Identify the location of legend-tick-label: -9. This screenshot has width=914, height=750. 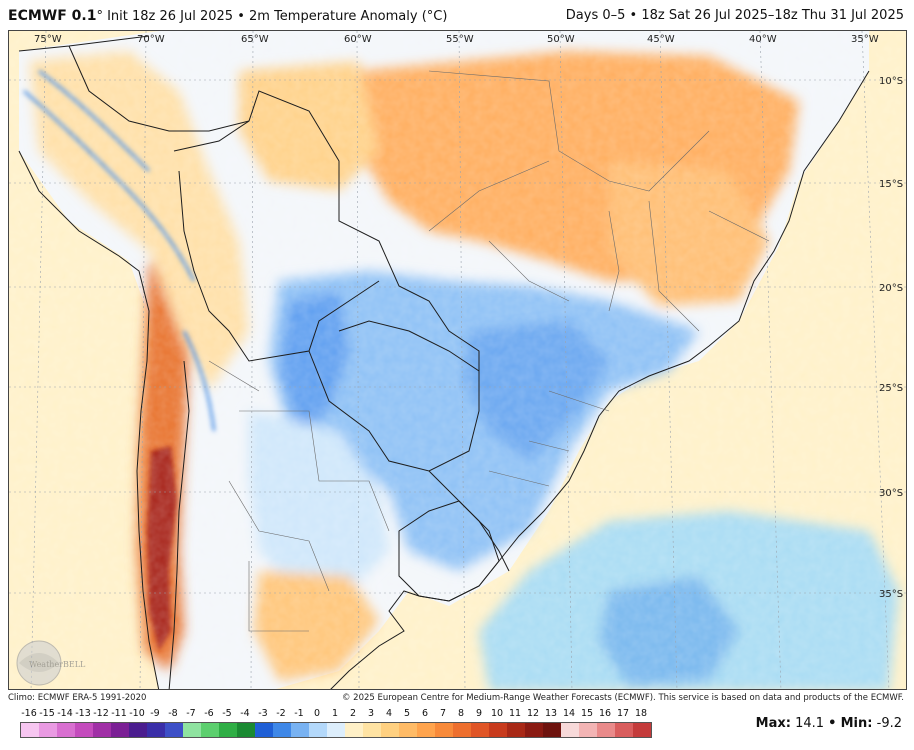
(155, 713).